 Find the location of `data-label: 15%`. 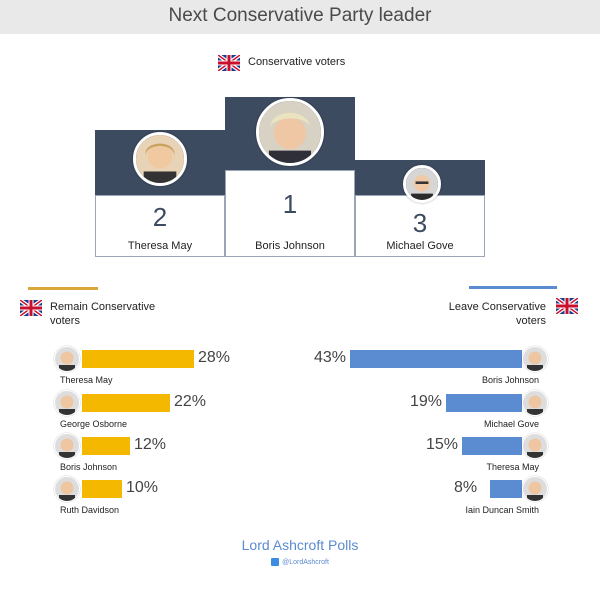

data-label: 15% is located at coordinates (442, 444).